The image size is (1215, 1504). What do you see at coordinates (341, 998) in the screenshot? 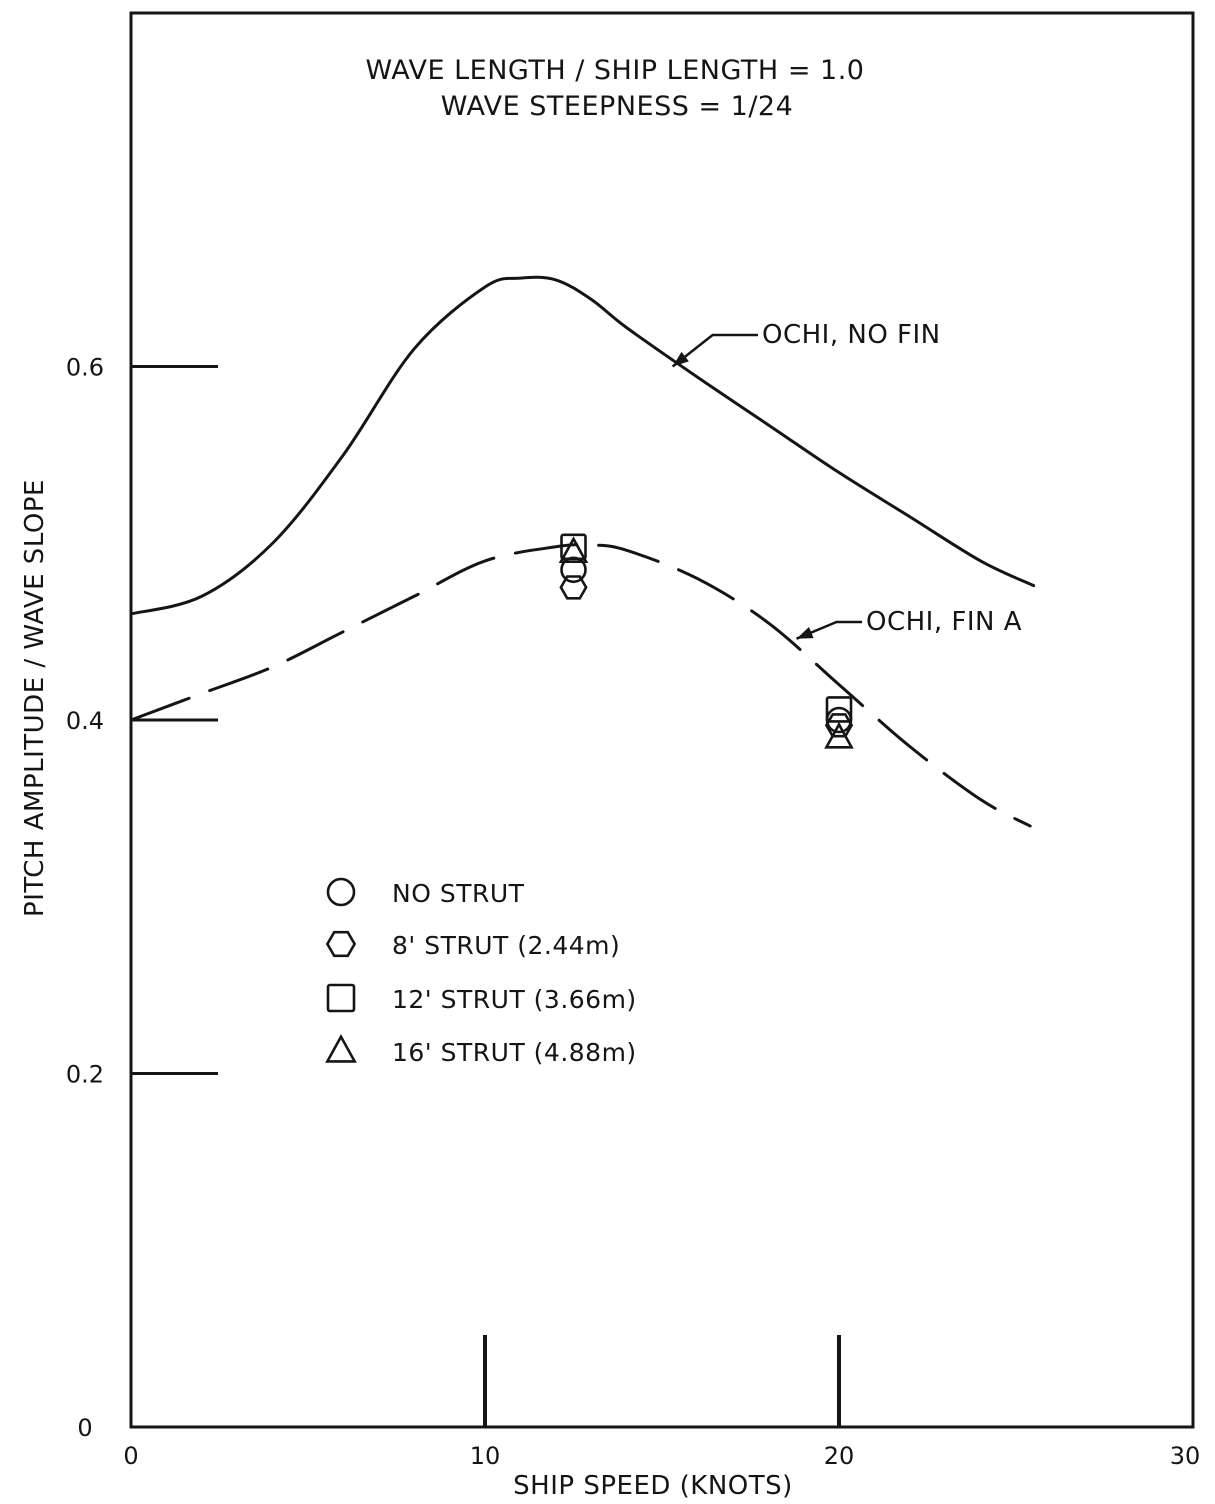
I see `legend-marker-square` at bounding box center [341, 998].